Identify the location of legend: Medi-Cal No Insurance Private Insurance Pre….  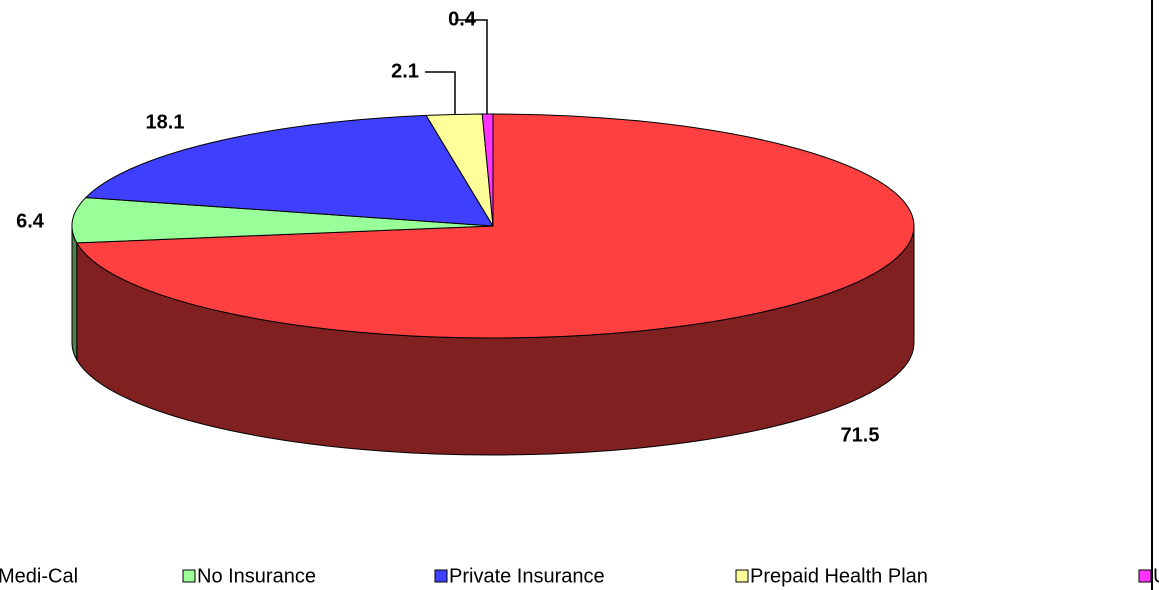
(579, 576).